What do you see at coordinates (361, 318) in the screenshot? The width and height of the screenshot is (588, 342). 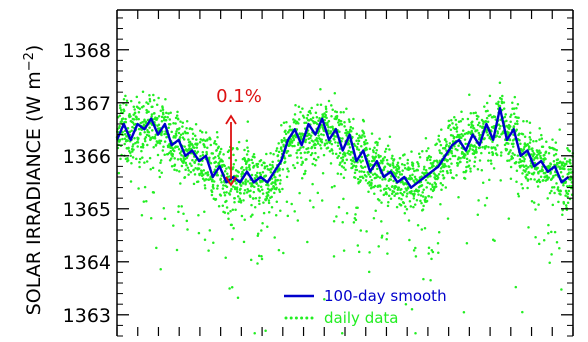 I see `legend-label-daily: daily data` at bounding box center [361, 318].